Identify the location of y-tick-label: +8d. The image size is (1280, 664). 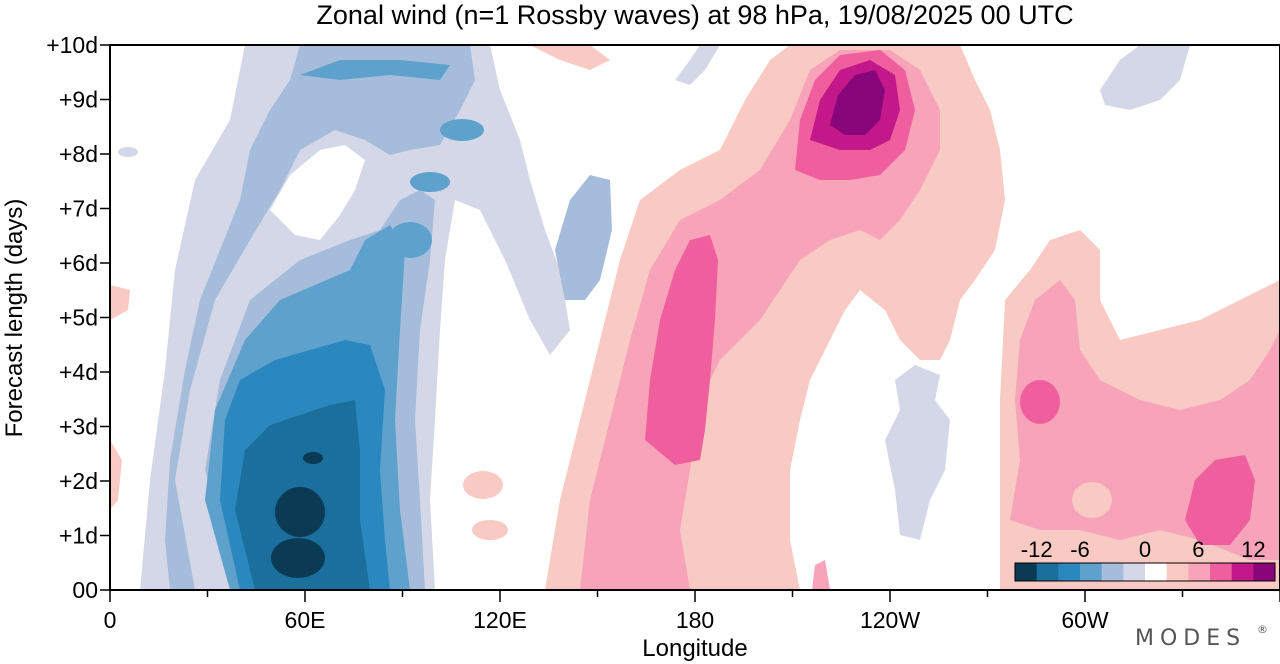
(78, 154).